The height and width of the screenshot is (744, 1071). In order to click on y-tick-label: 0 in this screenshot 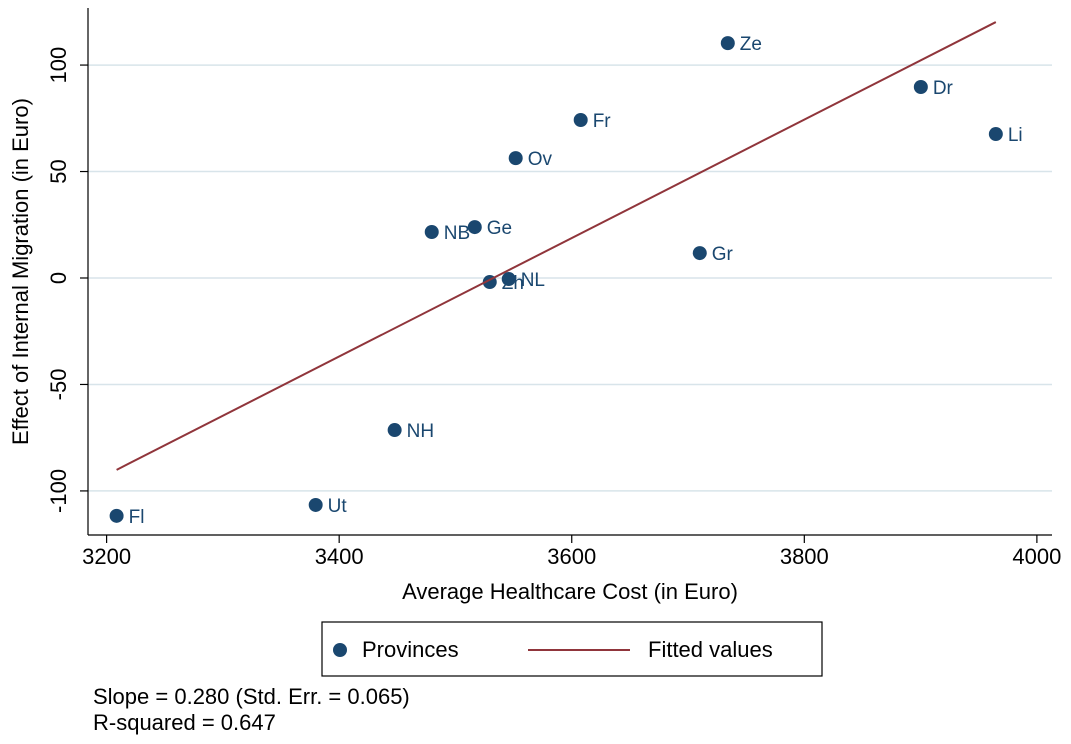, I will do `click(58, 278)`.